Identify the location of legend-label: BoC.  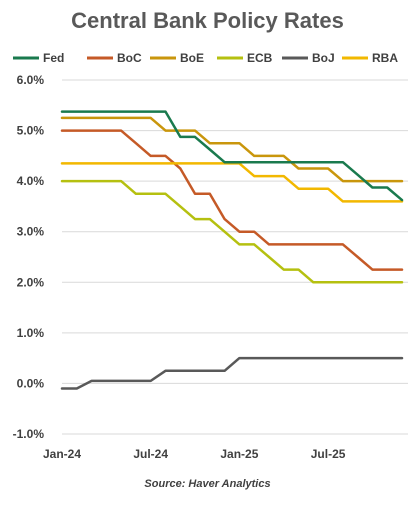
(129, 58).